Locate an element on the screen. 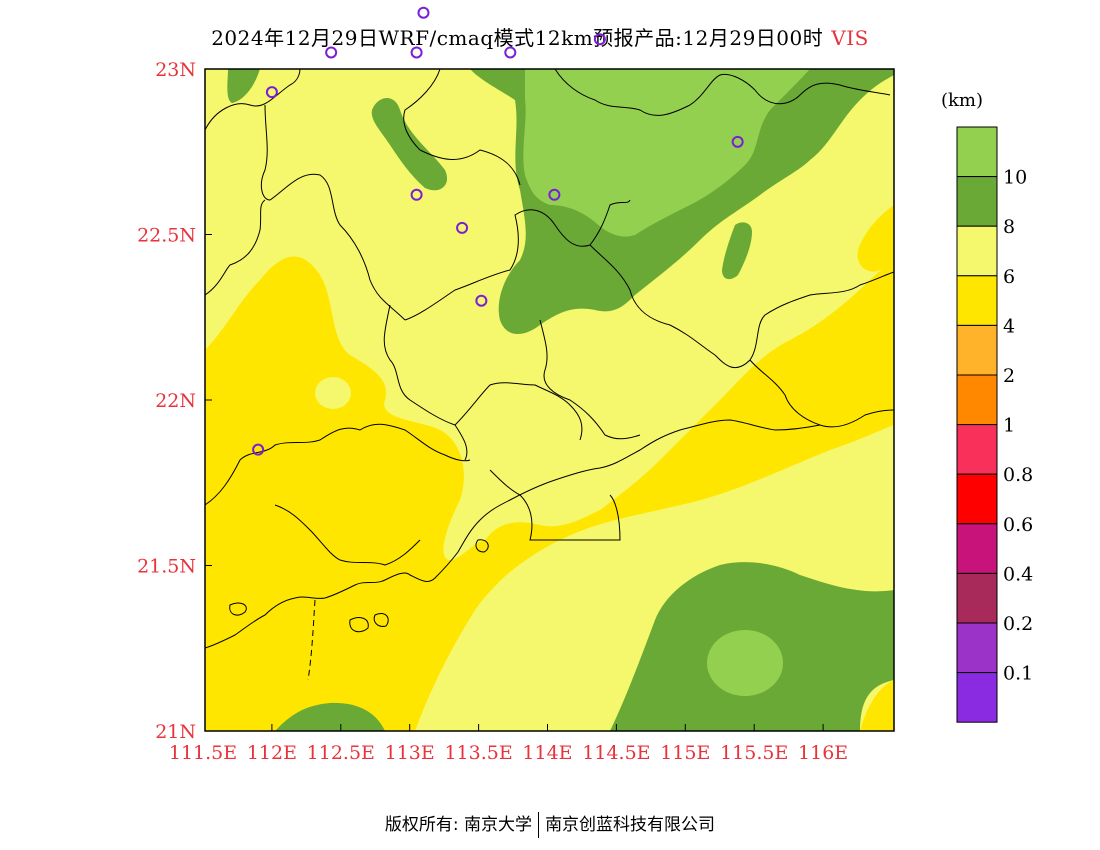  vis-8-10-zone-sw is located at coordinates (330, 716).